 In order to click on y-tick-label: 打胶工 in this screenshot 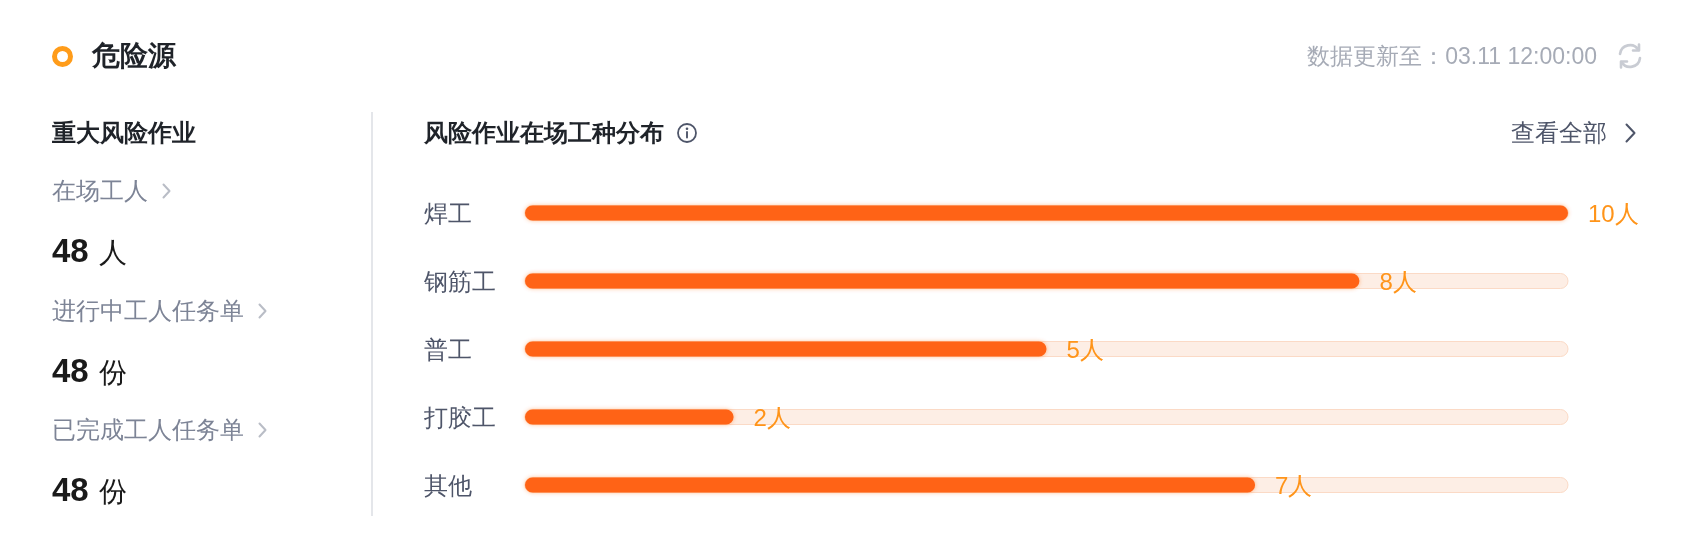, I will do `click(459, 417)`.